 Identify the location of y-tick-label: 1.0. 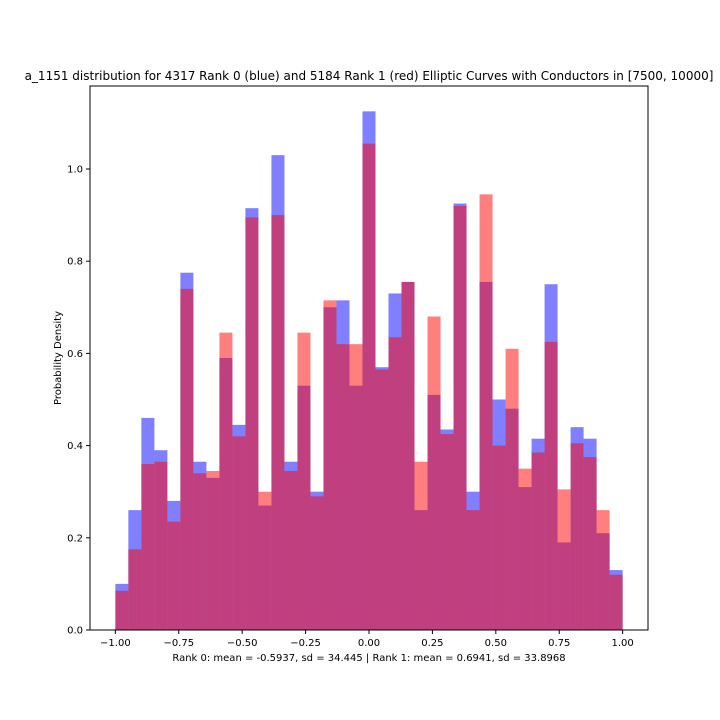
(75, 169).